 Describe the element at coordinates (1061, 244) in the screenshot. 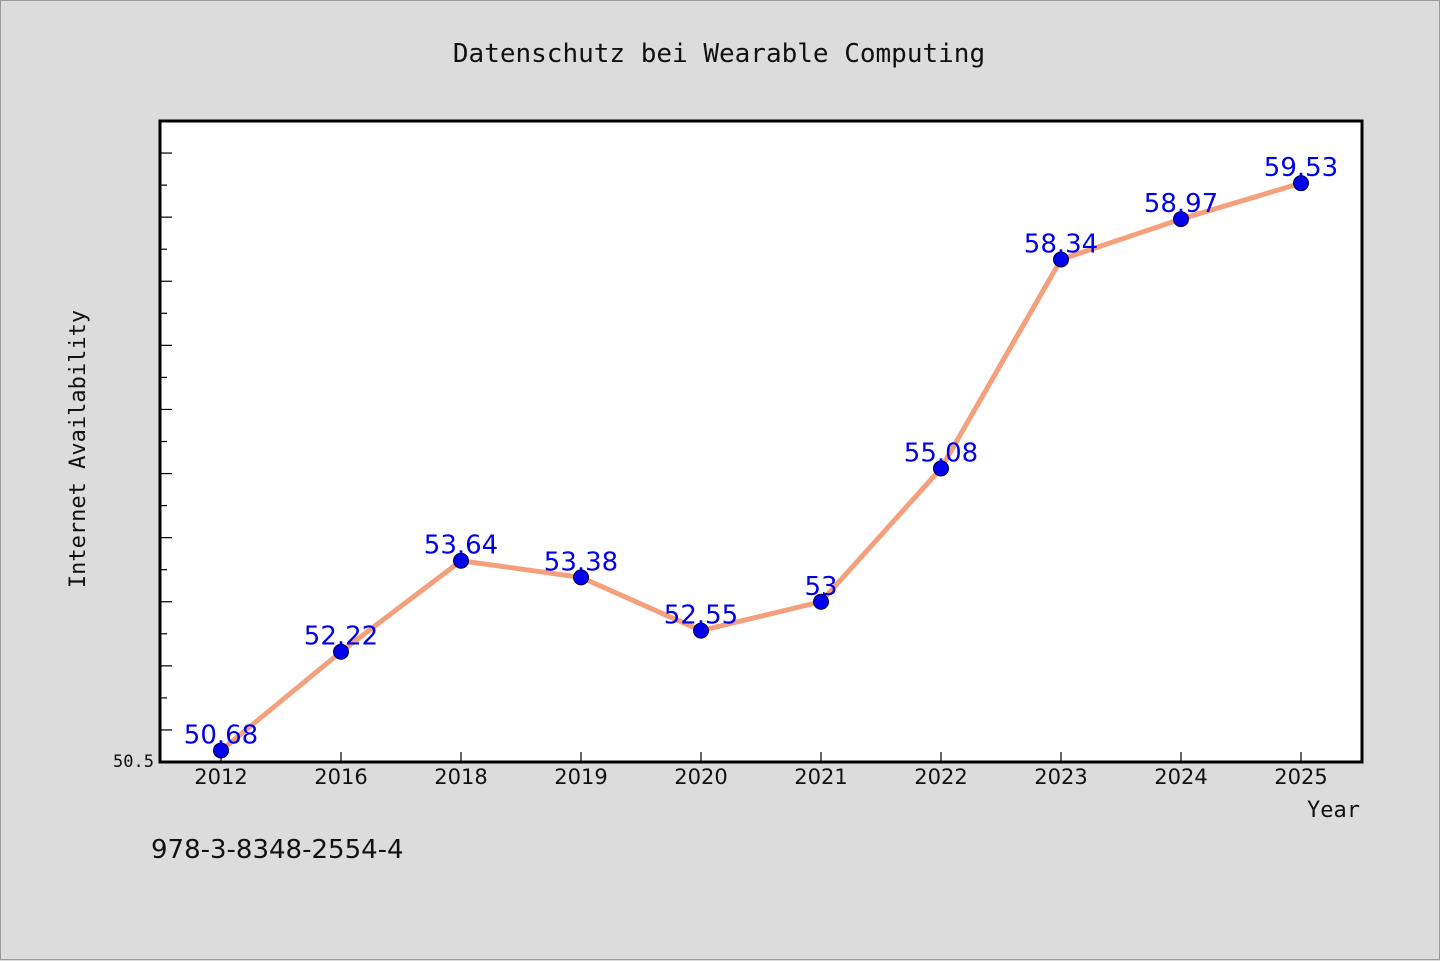

I see `data-label: 58.34` at that location.